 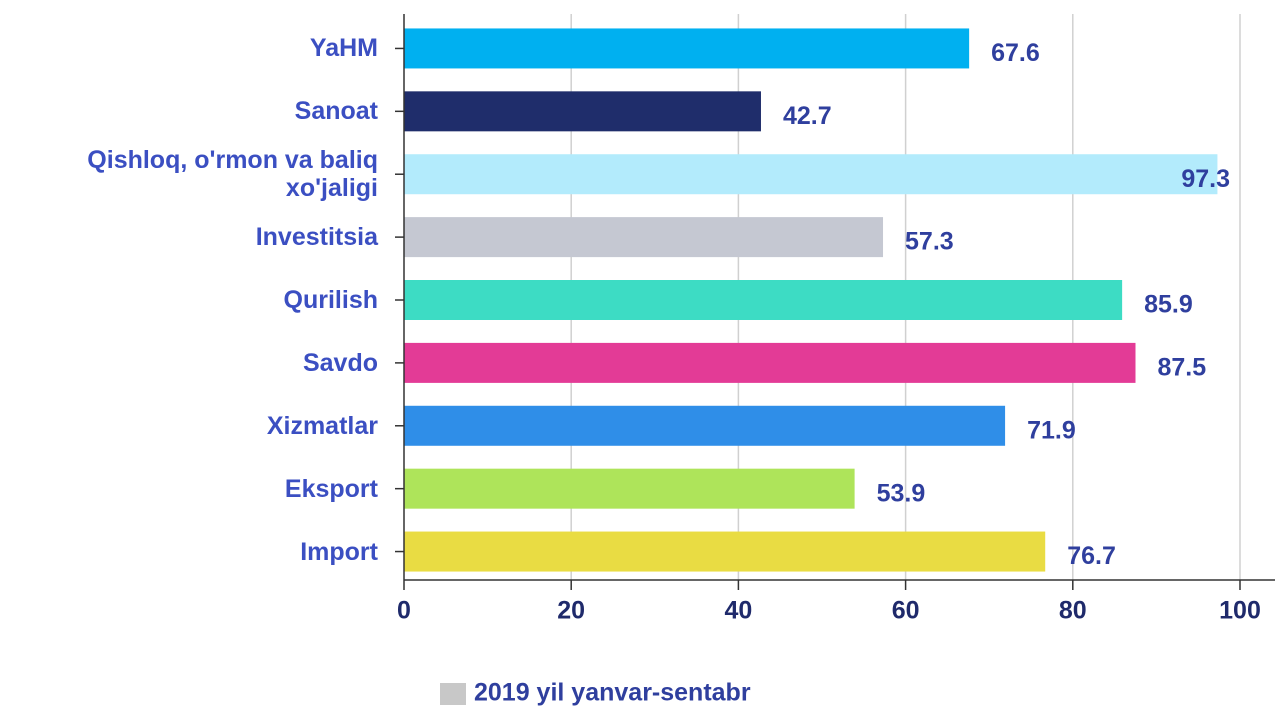 I want to click on y-tick-label: Eksport, so click(x=331, y=488).